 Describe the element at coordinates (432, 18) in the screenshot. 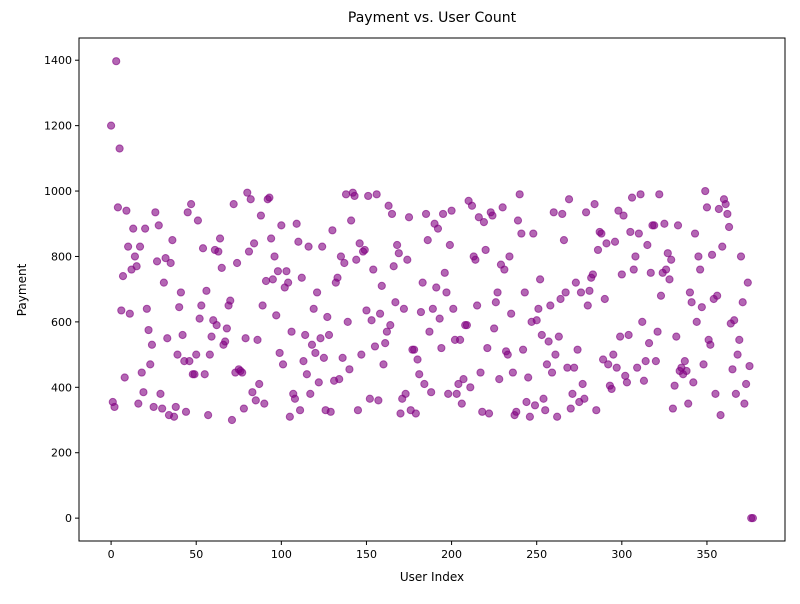

I see `chart-title: Payment vs. User Count` at that location.